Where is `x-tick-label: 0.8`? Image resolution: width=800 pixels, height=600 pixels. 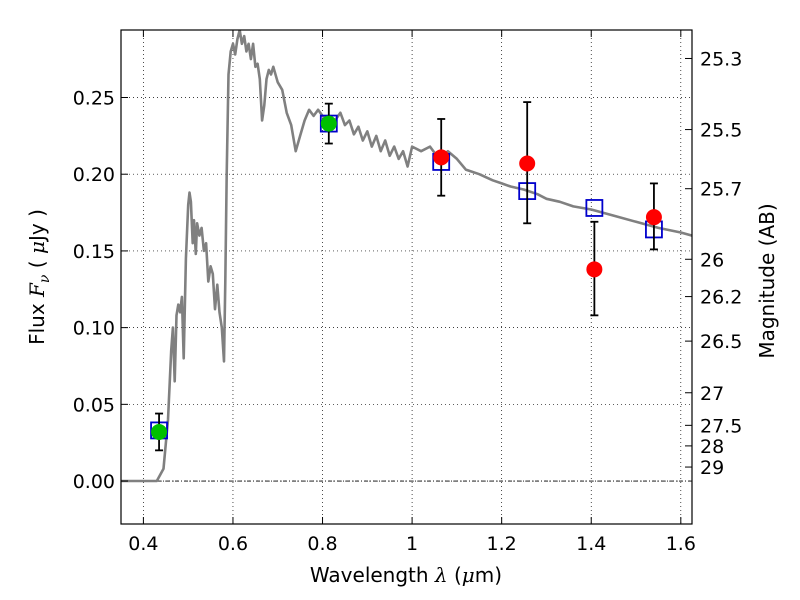 x-tick-label: 0.8 is located at coordinates (322, 544).